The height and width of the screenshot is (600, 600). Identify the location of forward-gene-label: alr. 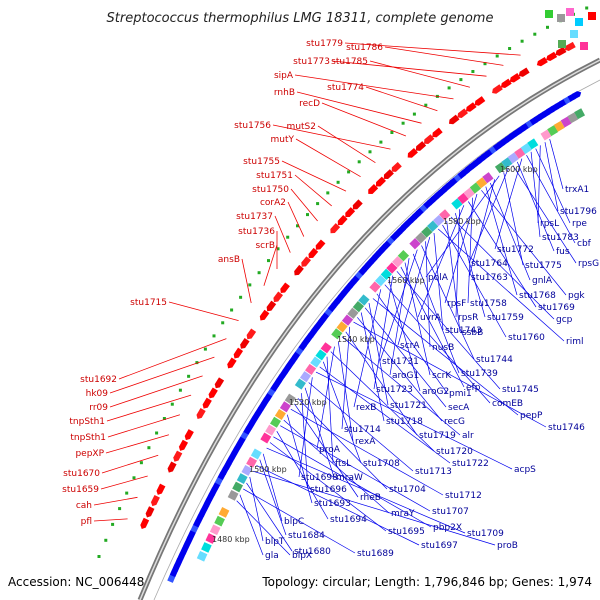
(468, 436).